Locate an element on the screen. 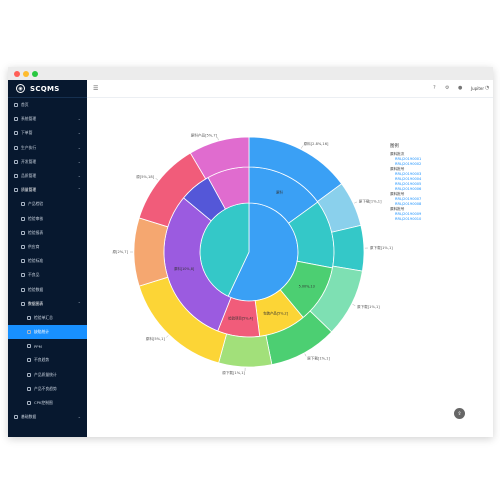 This screenshot has width=500, height=500. middle-ring-label: 原料[10%,8] is located at coordinates (184, 268).